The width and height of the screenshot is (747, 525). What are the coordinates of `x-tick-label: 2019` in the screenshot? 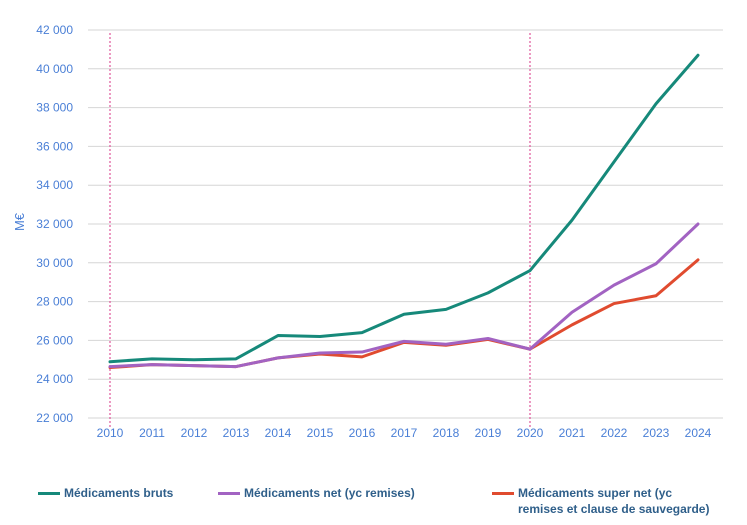 It's located at (488, 433).